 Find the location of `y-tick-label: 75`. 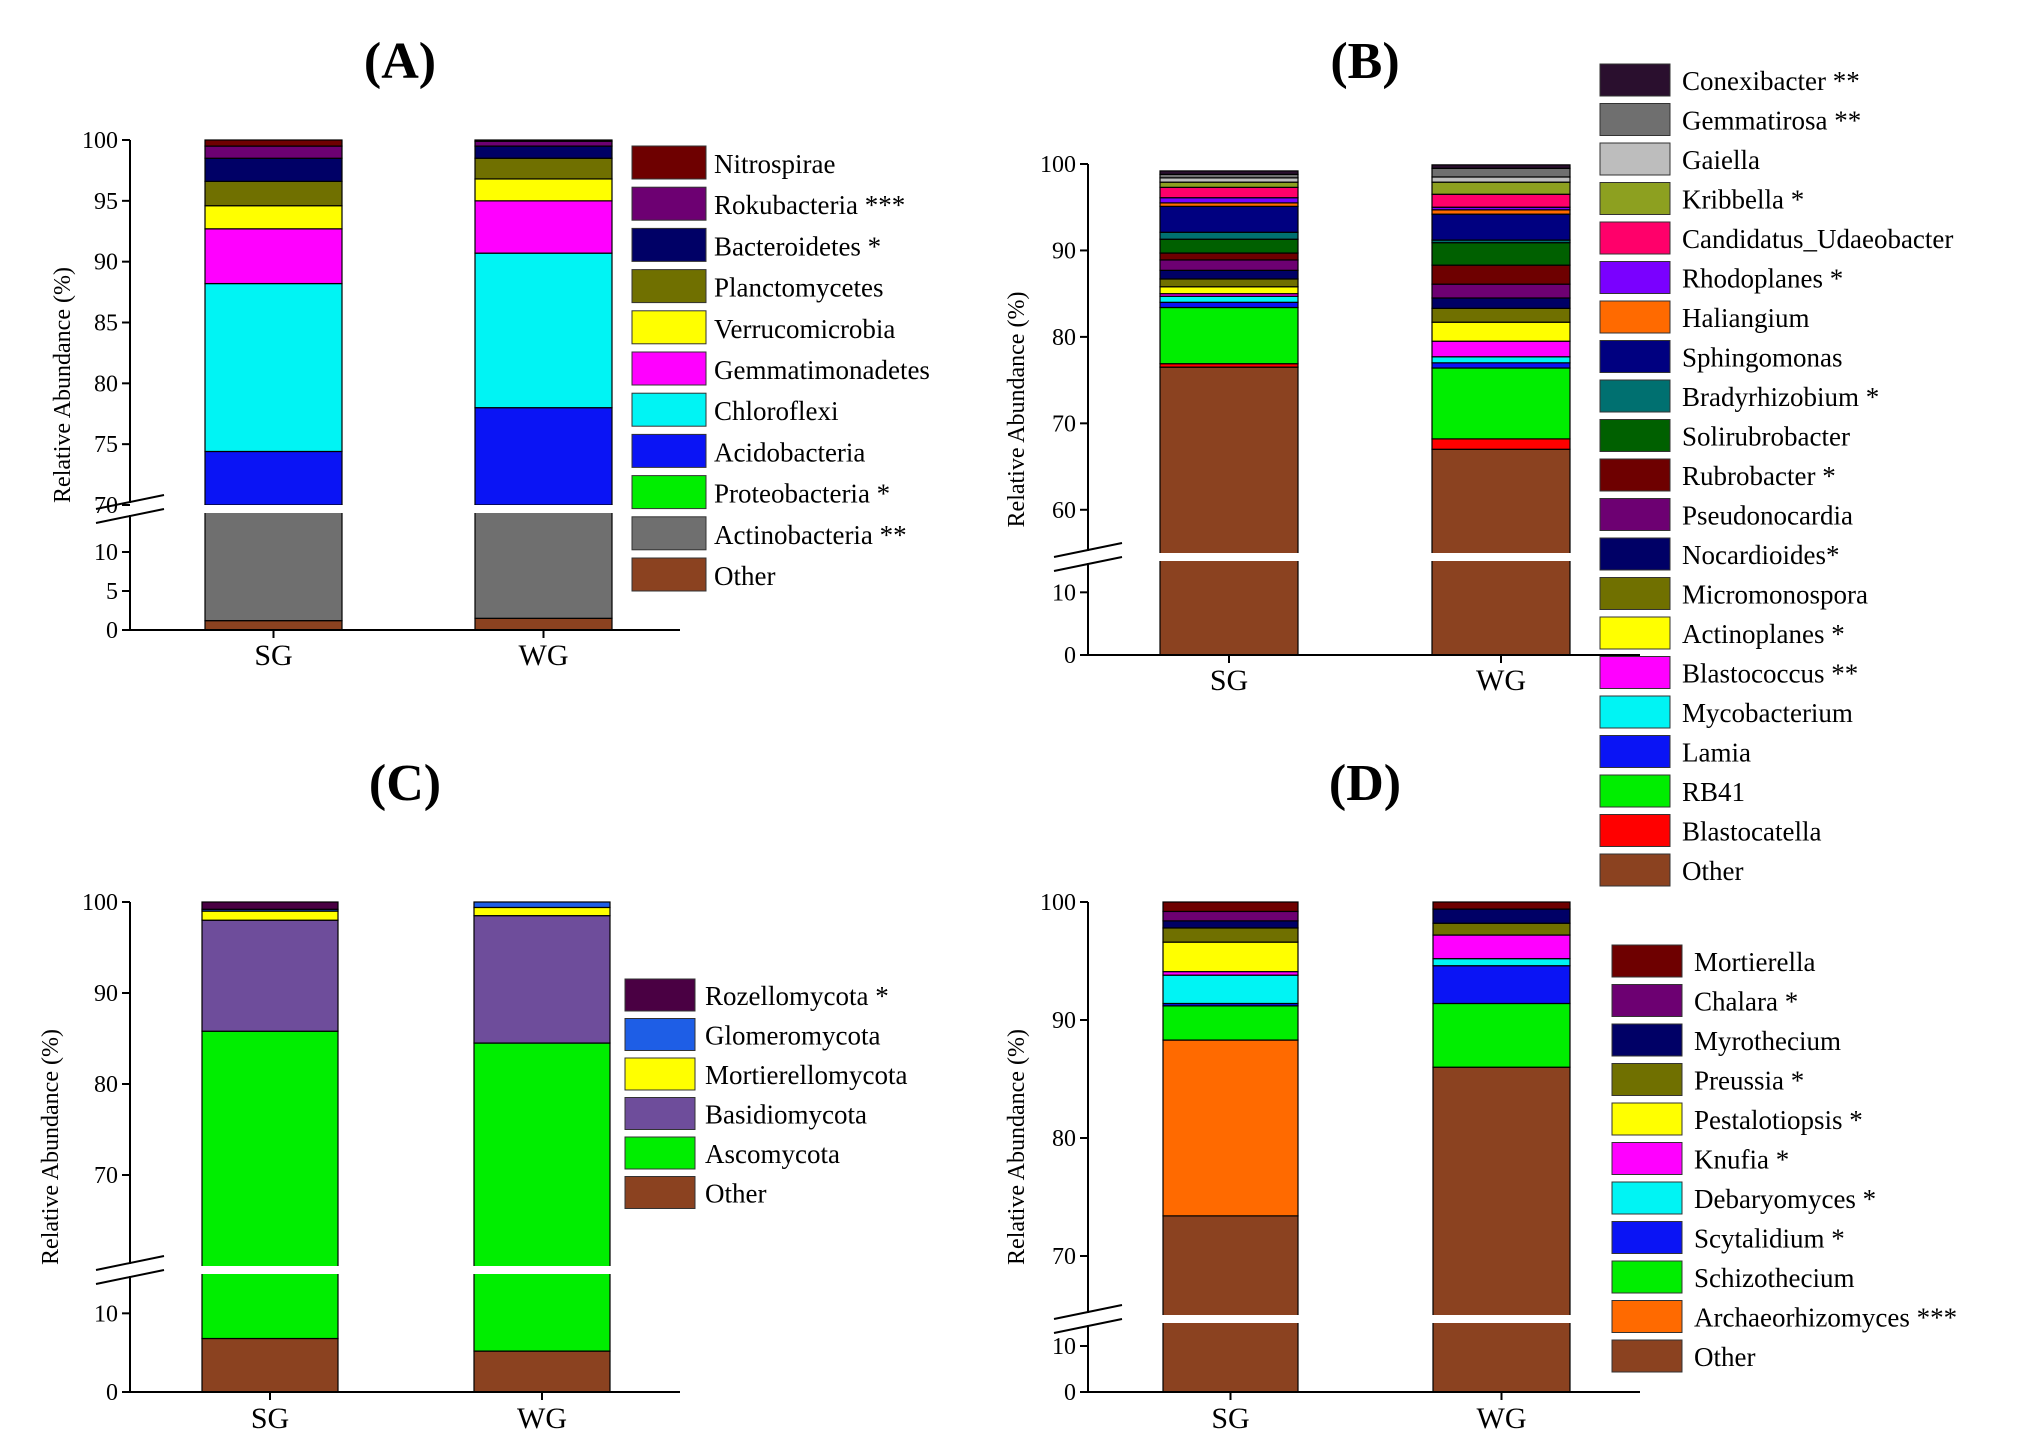

y-tick-label: 75 is located at coordinates (106, 445).